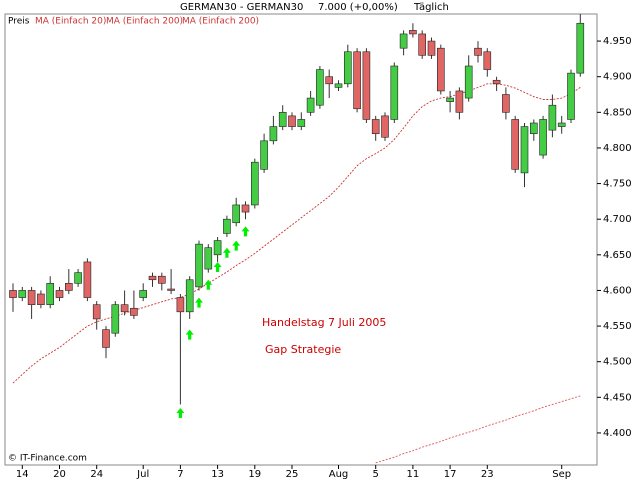  I want to click on y-tick-label: 4.900, so click(617, 77).